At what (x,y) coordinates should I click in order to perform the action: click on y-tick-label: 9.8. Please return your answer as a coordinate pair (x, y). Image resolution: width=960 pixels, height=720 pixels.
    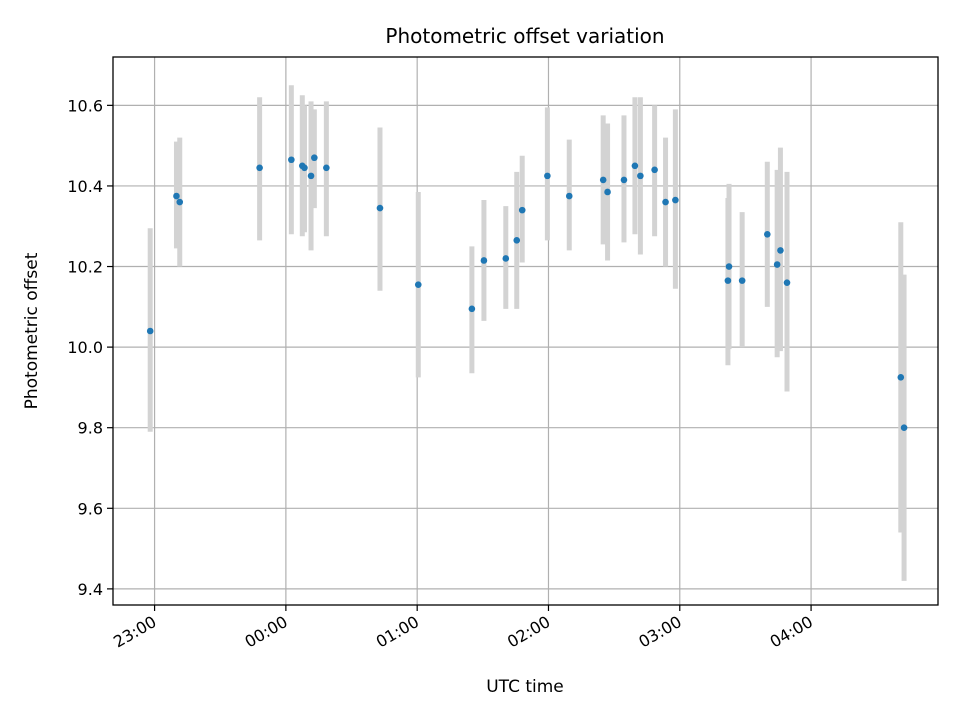
    Looking at the image, I should click on (90, 428).